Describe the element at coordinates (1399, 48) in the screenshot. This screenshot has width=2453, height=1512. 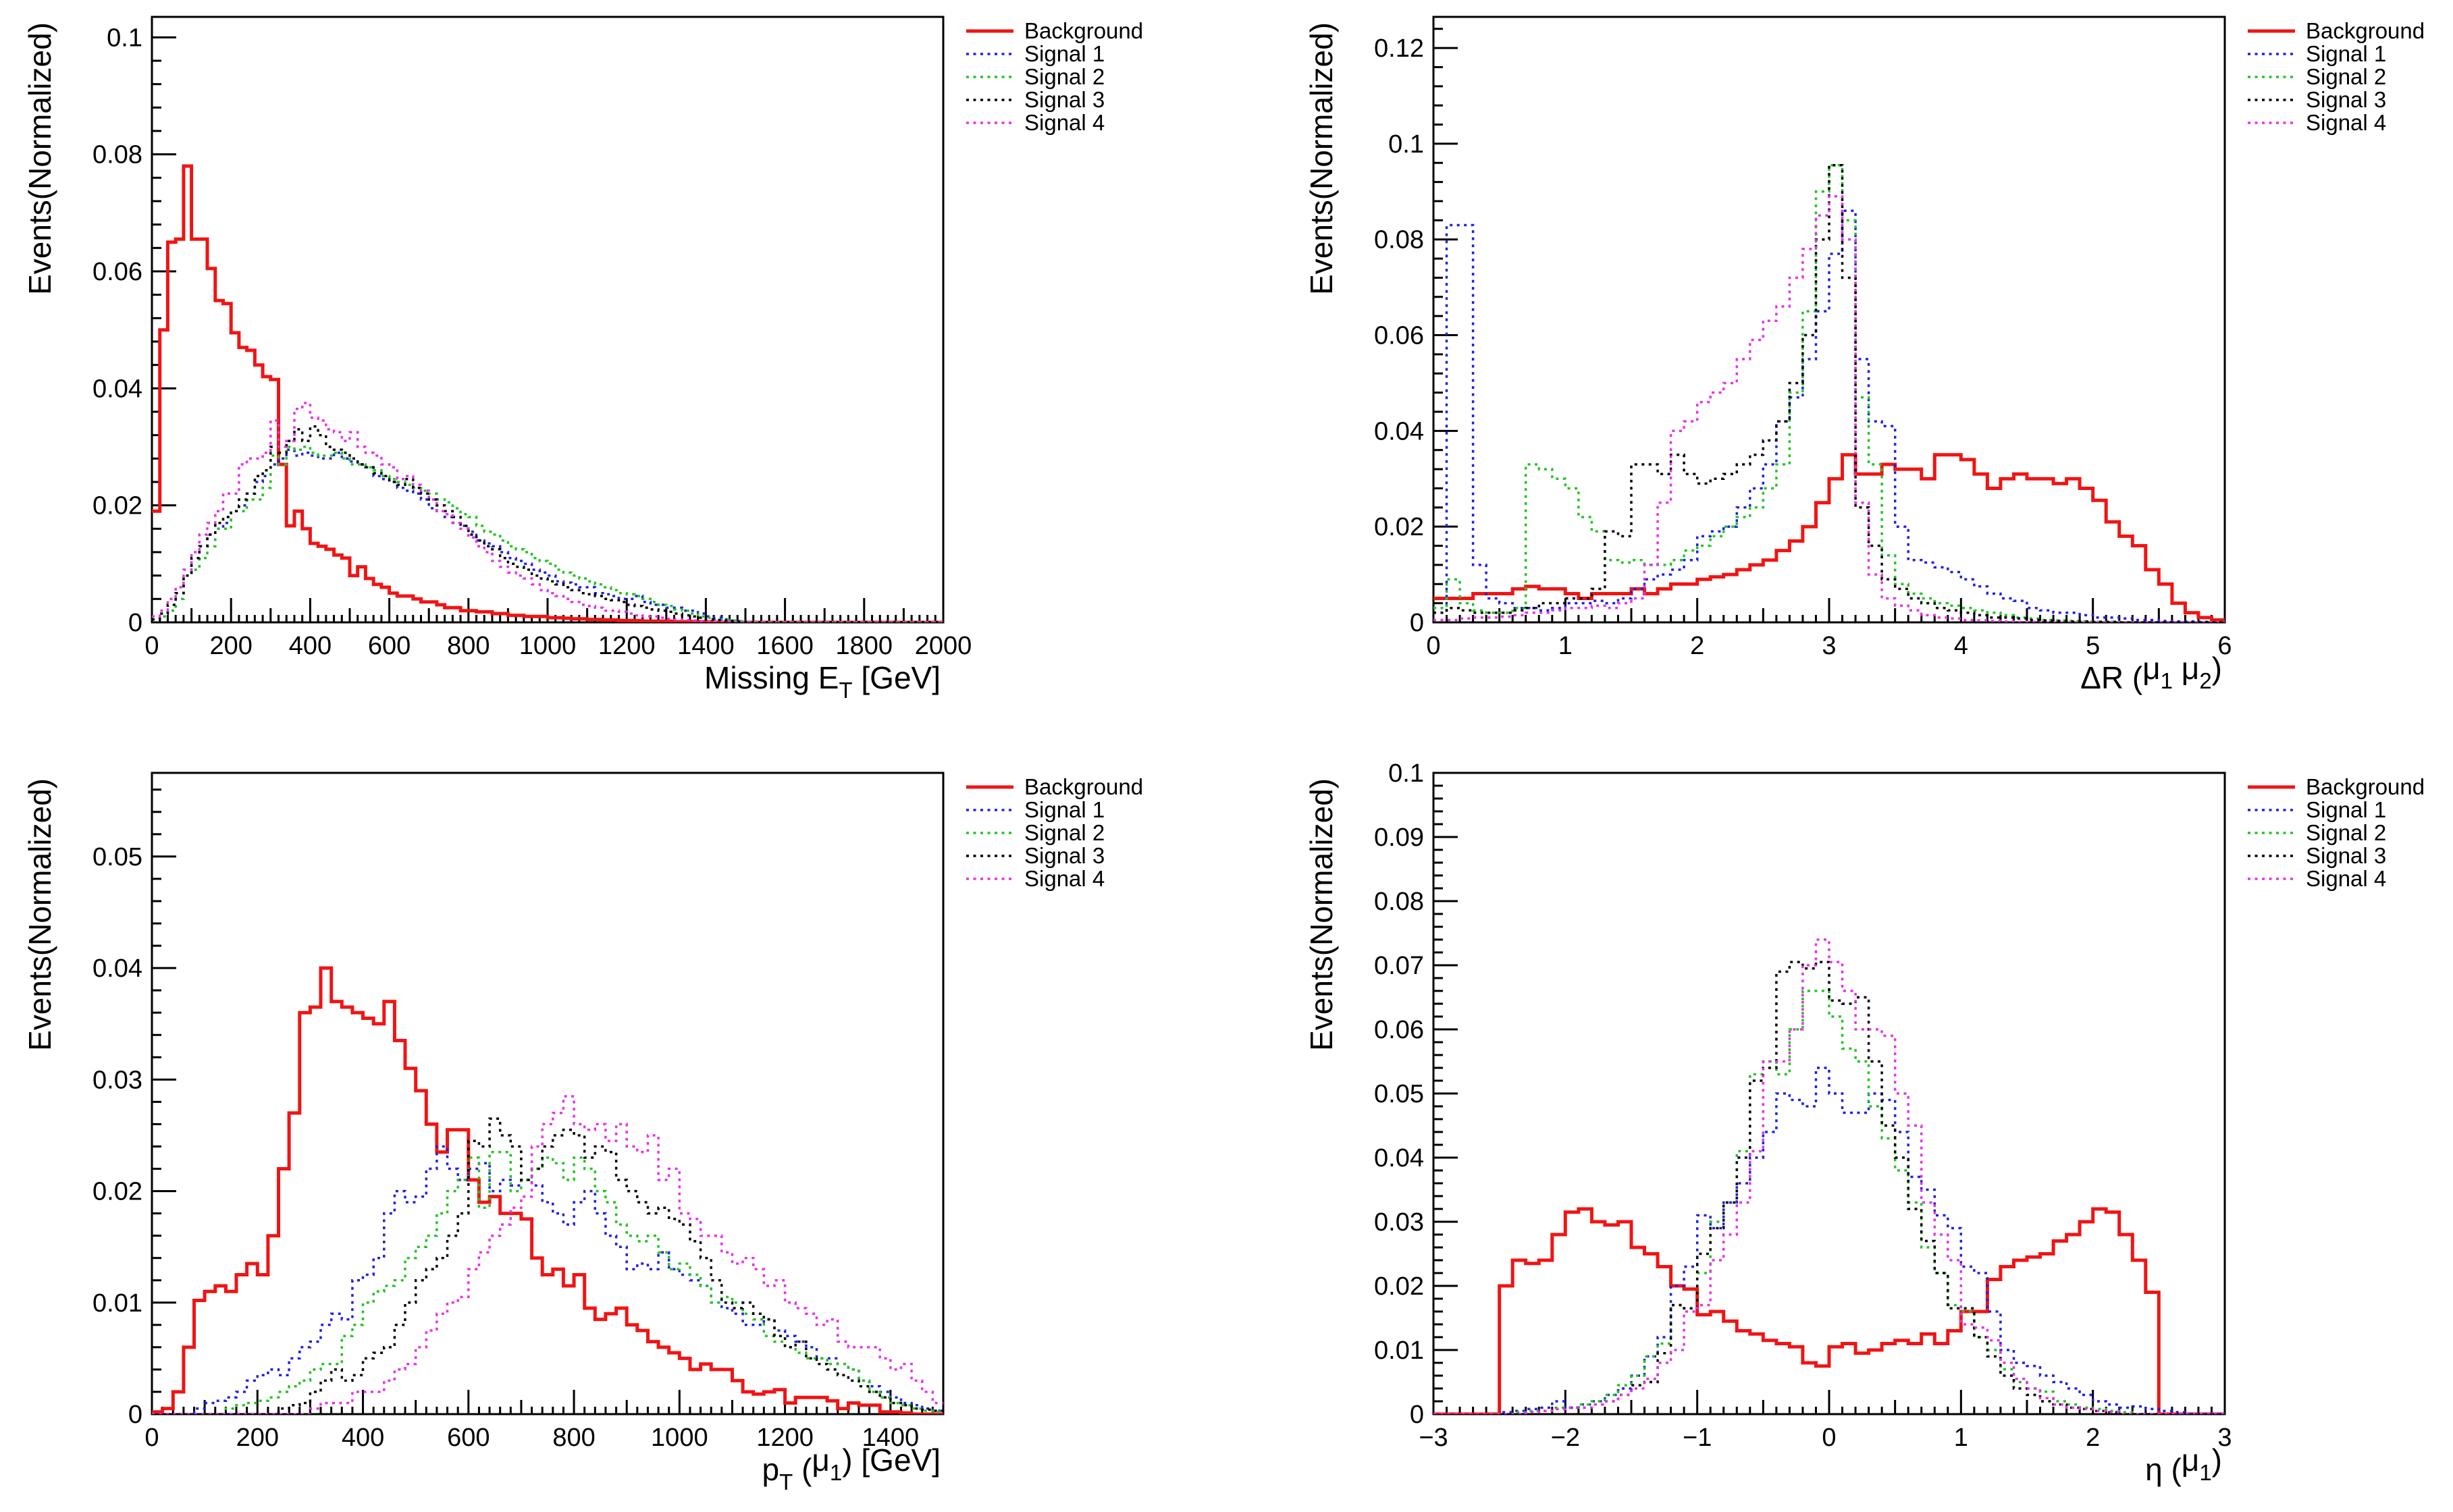
I see `y-tick-label: 0.12` at that location.